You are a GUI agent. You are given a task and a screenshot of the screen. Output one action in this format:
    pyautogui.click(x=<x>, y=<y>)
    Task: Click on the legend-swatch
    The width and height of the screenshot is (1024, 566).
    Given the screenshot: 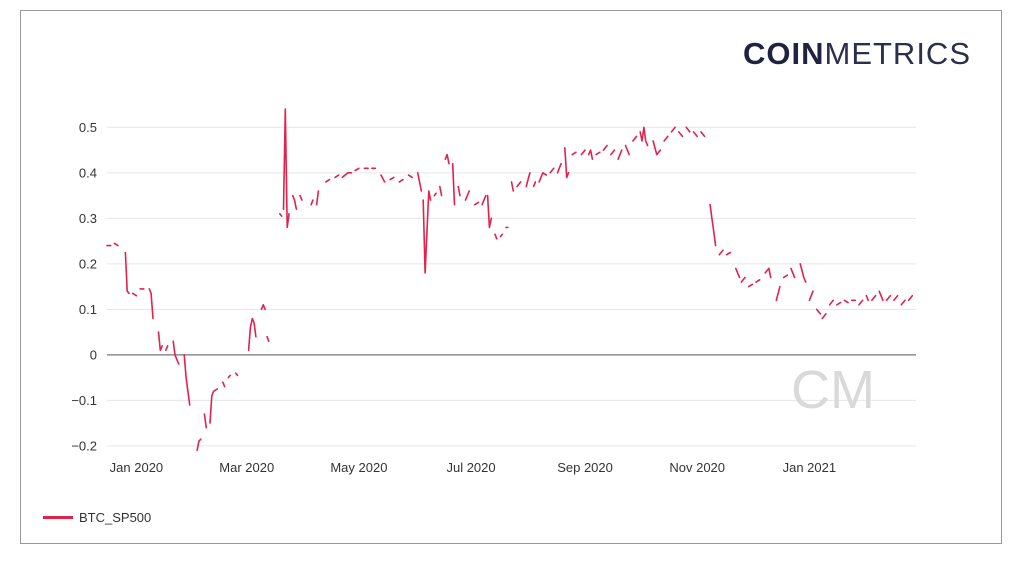 What is the action you would take?
    pyautogui.click(x=58, y=517)
    